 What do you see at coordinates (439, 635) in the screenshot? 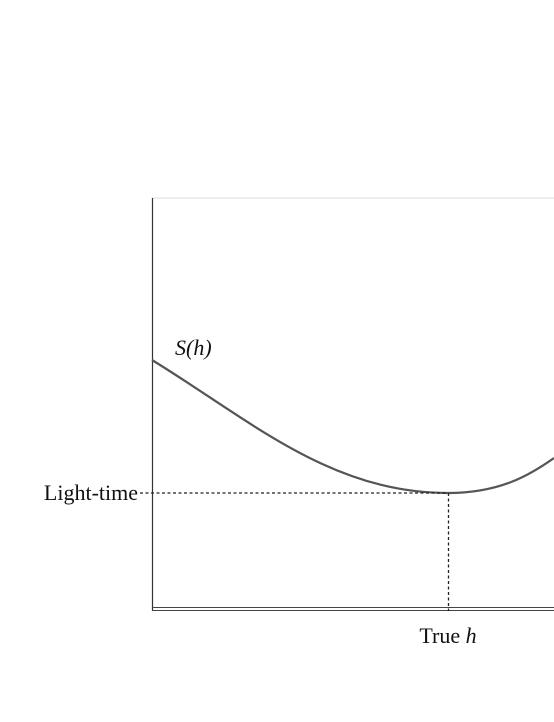
I see `x-label-text: True` at bounding box center [439, 635].